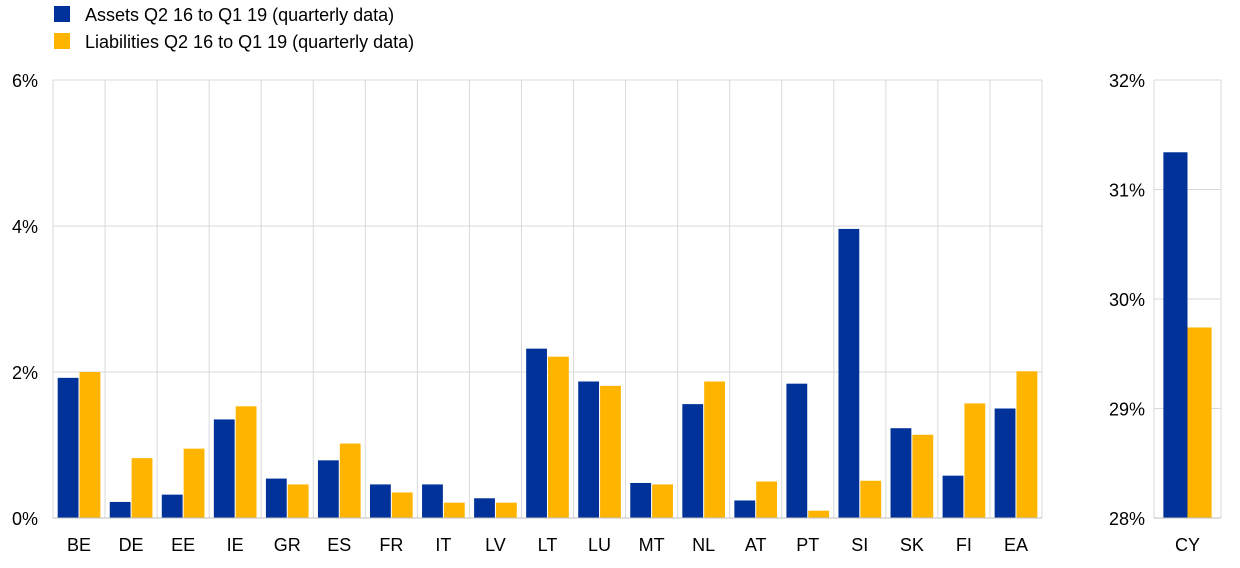  Describe the element at coordinates (923, 476) in the screenshot. I see `bar-liabilities-sk` at that location.